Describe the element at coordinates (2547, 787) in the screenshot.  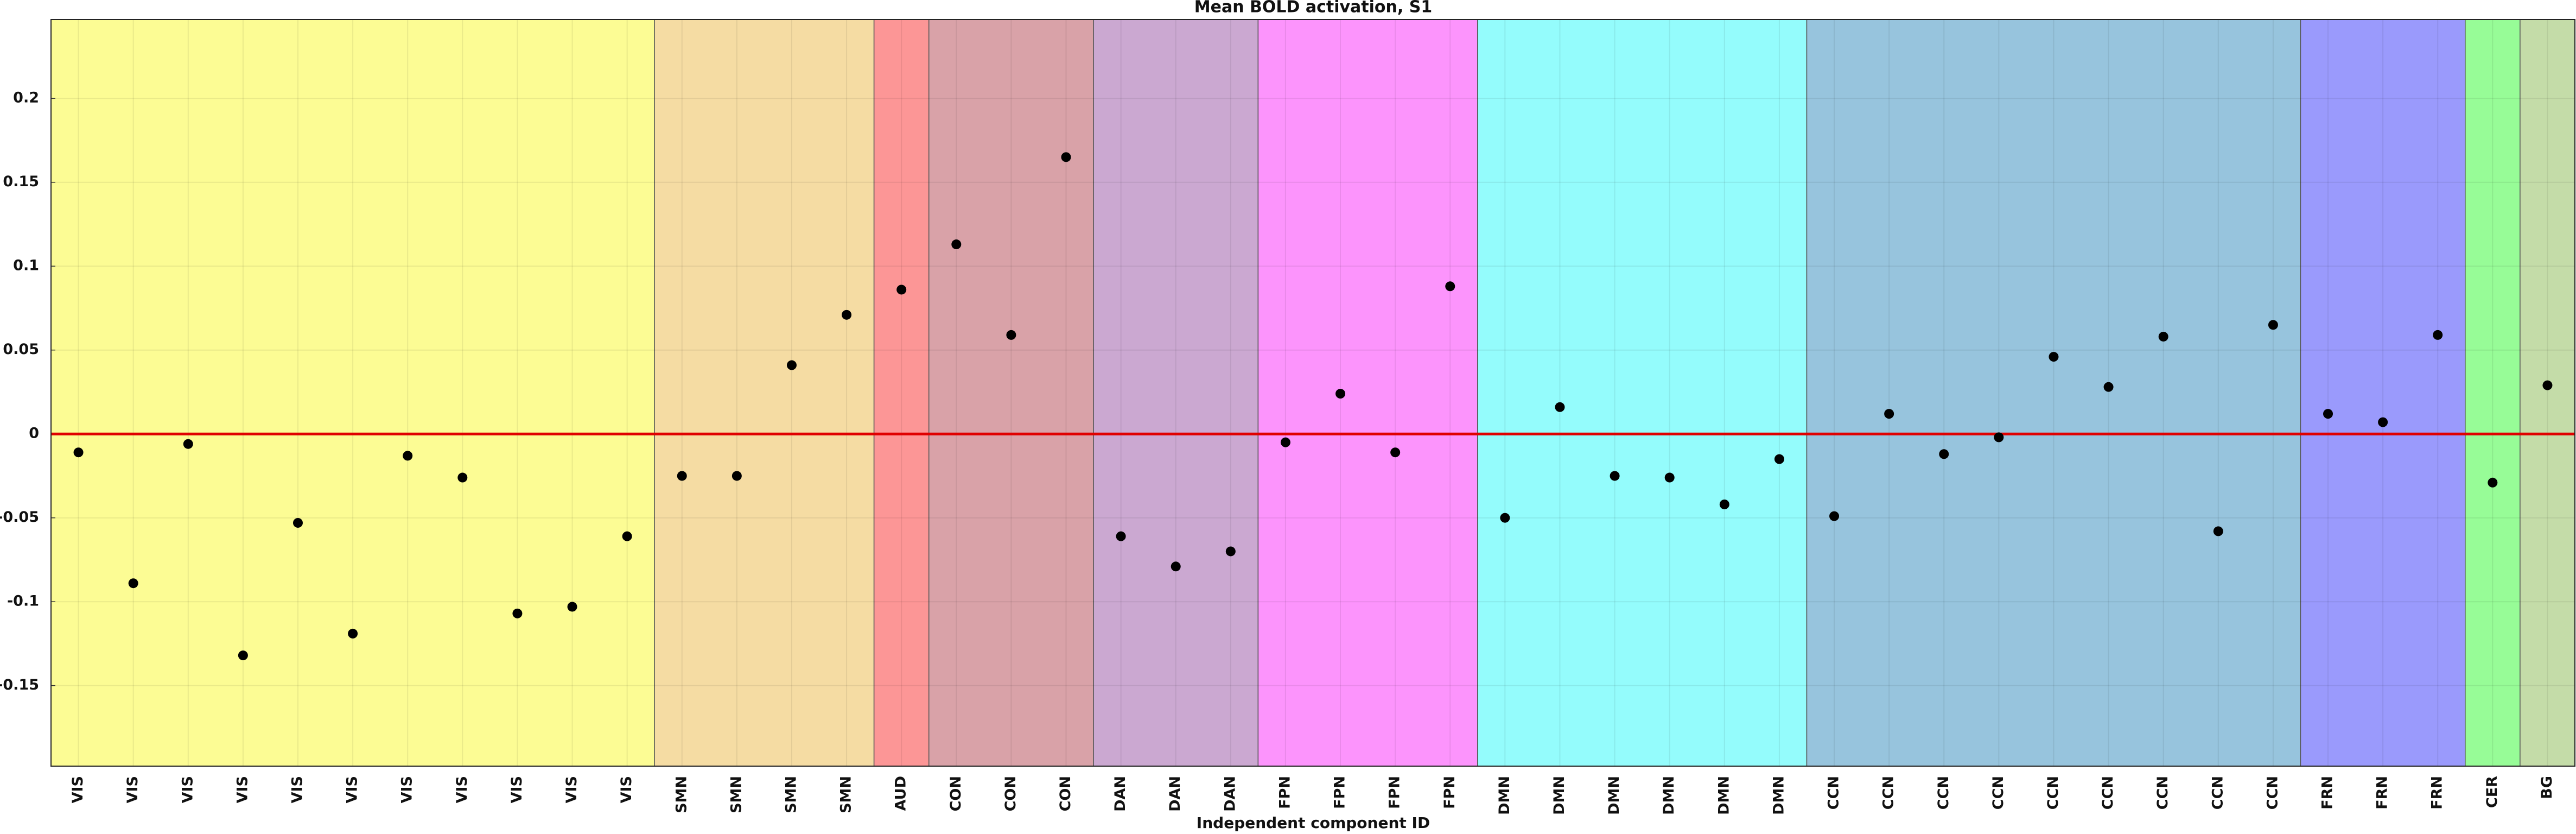
I see `x-tick-label: BG` at that location.